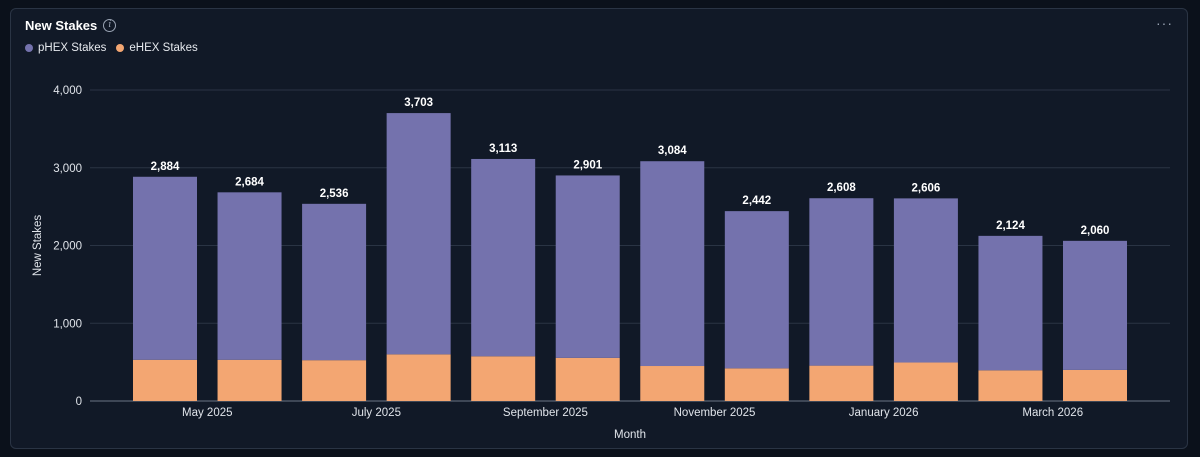 Image resolution: width=1200 pixels, height=457 pixels. What do you see at coordinates (587, 165) in the screenshot?
I see `bar-total-label: 2,901` at bounding box center [587, 165].